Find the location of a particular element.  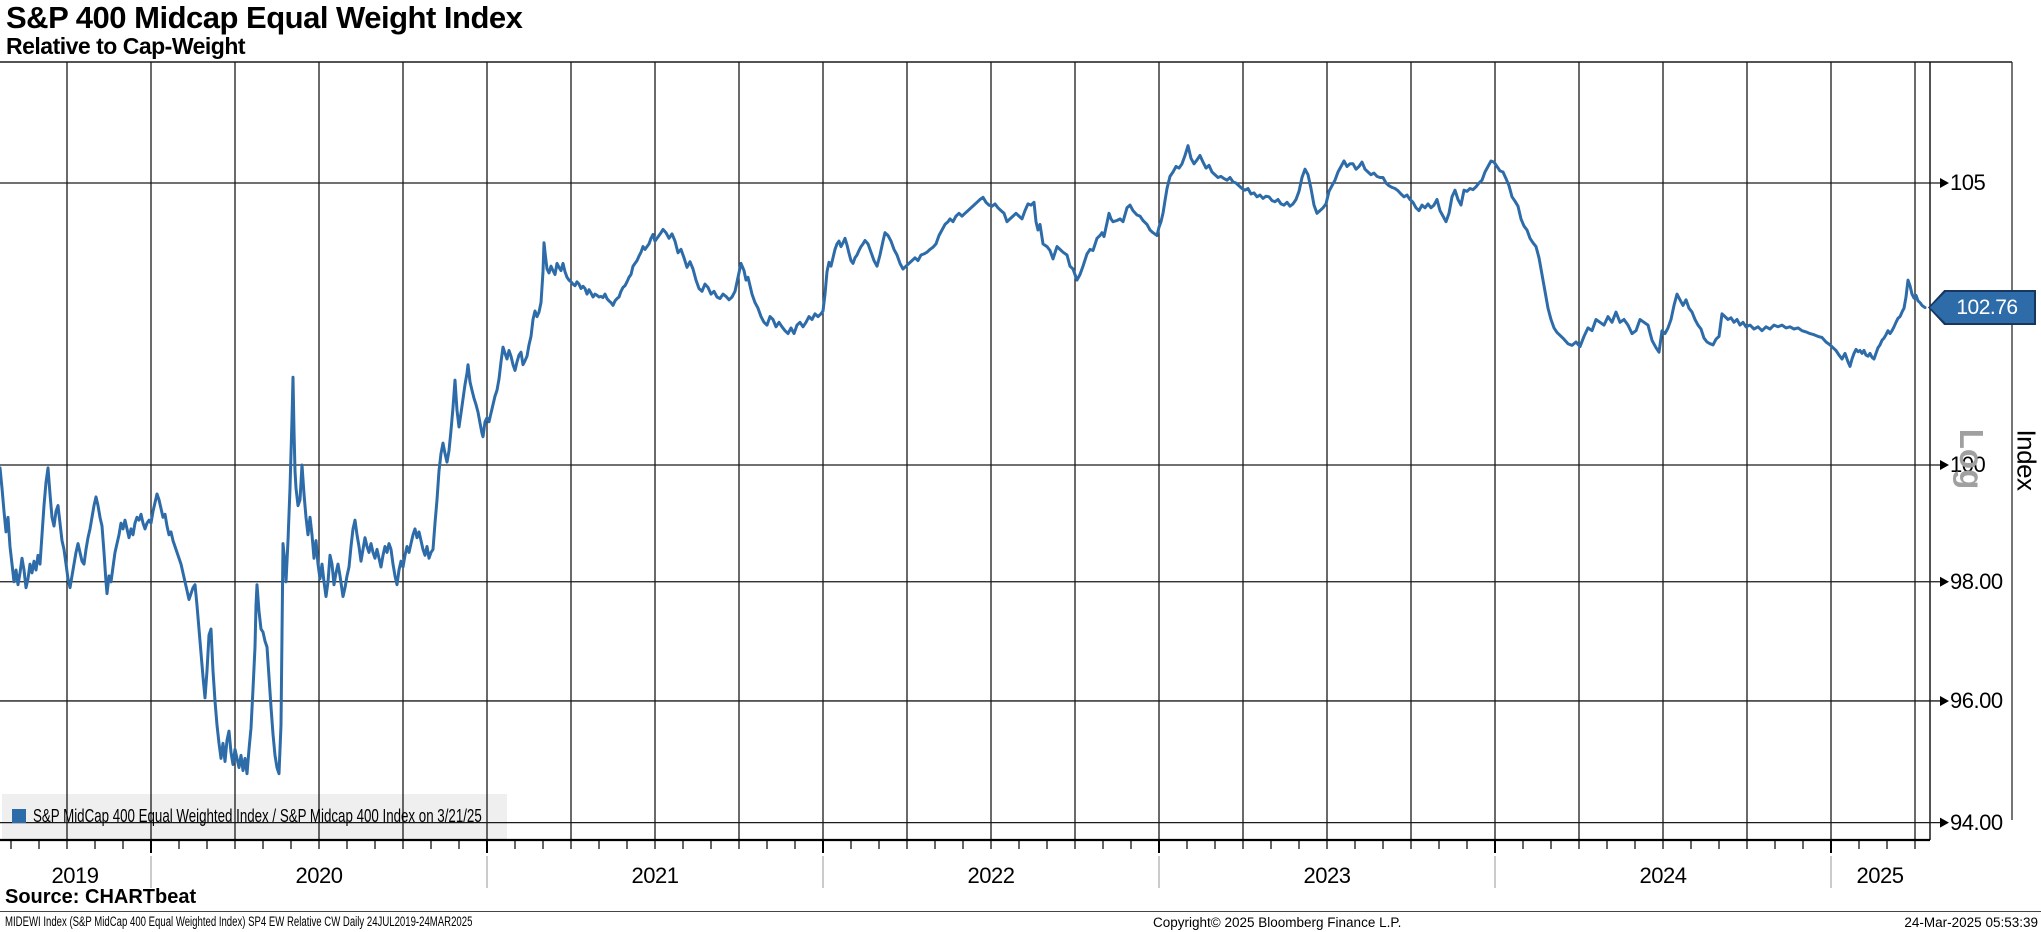

y-tick-label: 96.00 is located at coordinates (1976, 700).